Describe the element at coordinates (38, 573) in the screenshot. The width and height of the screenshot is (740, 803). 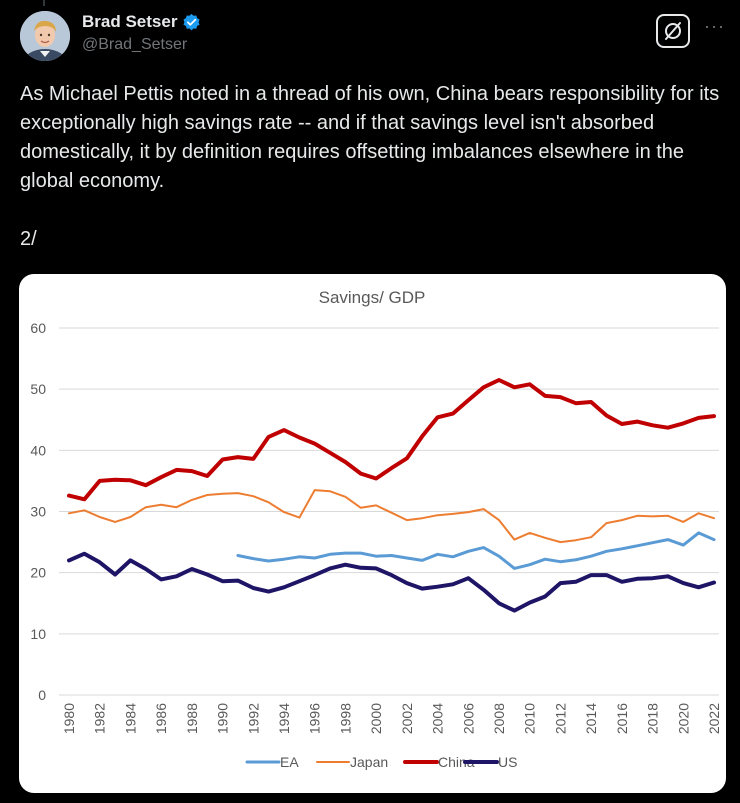
I see `y-tick-label: 20` at that location.